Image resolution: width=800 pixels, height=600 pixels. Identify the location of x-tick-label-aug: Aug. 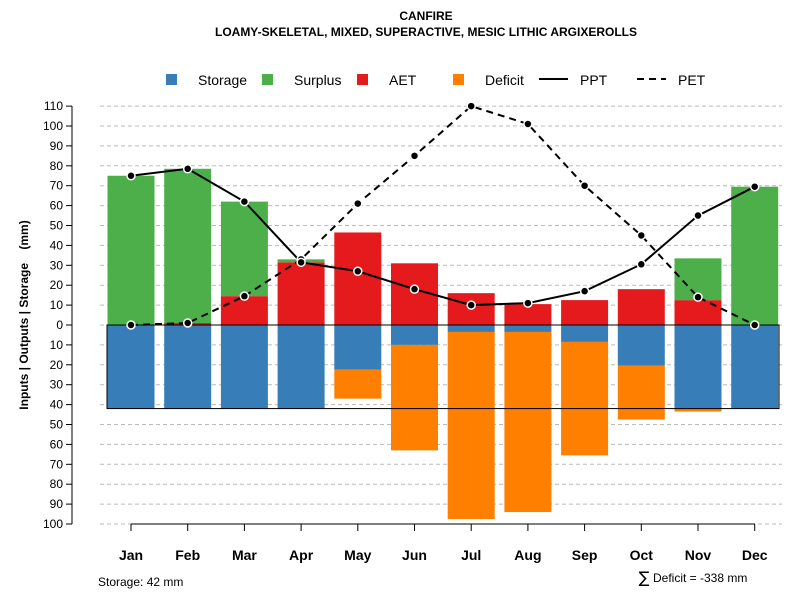
(527, 555).